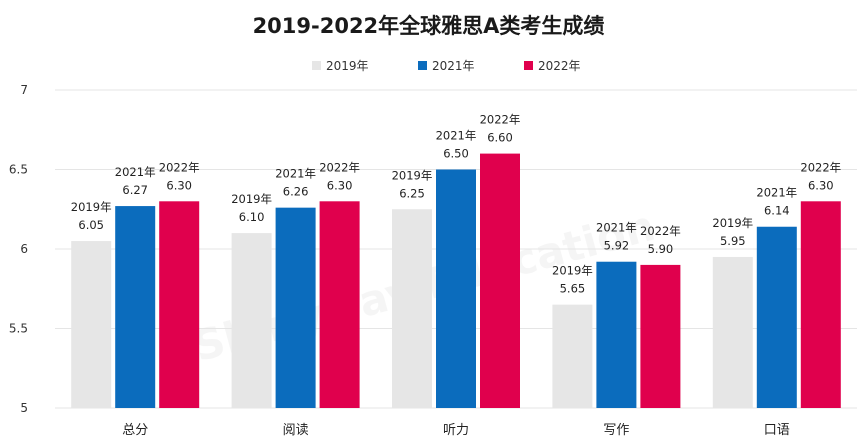  I want to click on x-category-label: 写作, so click(616, 430).